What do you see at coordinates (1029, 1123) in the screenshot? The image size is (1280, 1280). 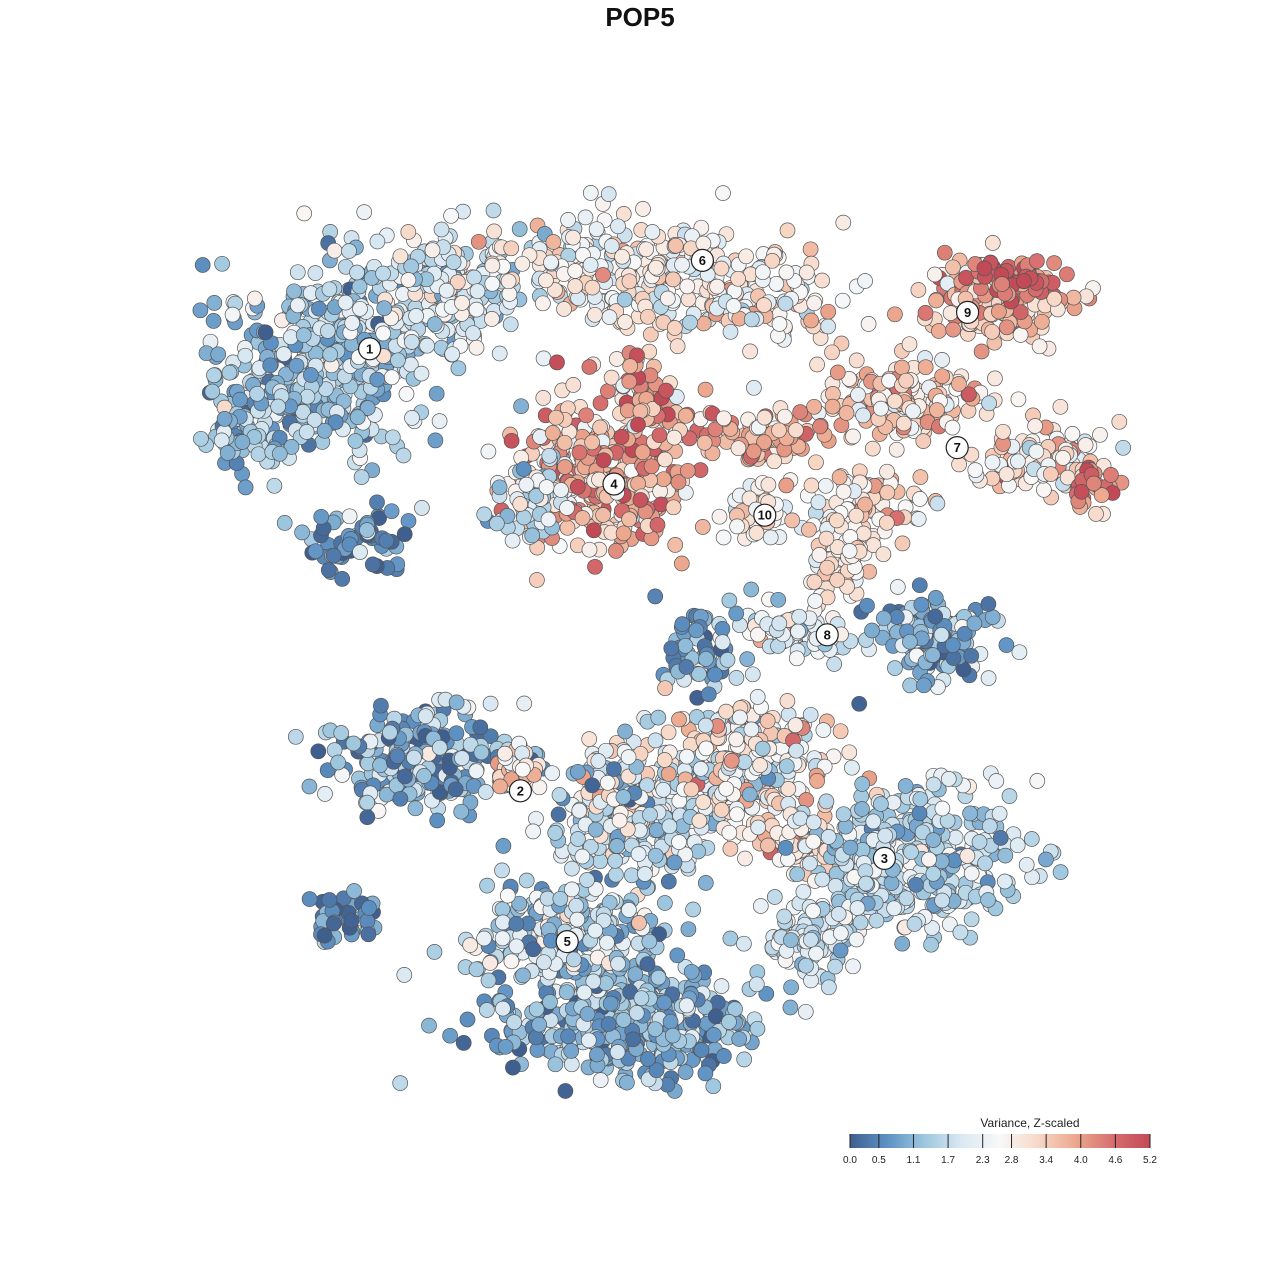 I see `legend-title: Variance, Z-scaled` at bounding box center [1029, 1123].